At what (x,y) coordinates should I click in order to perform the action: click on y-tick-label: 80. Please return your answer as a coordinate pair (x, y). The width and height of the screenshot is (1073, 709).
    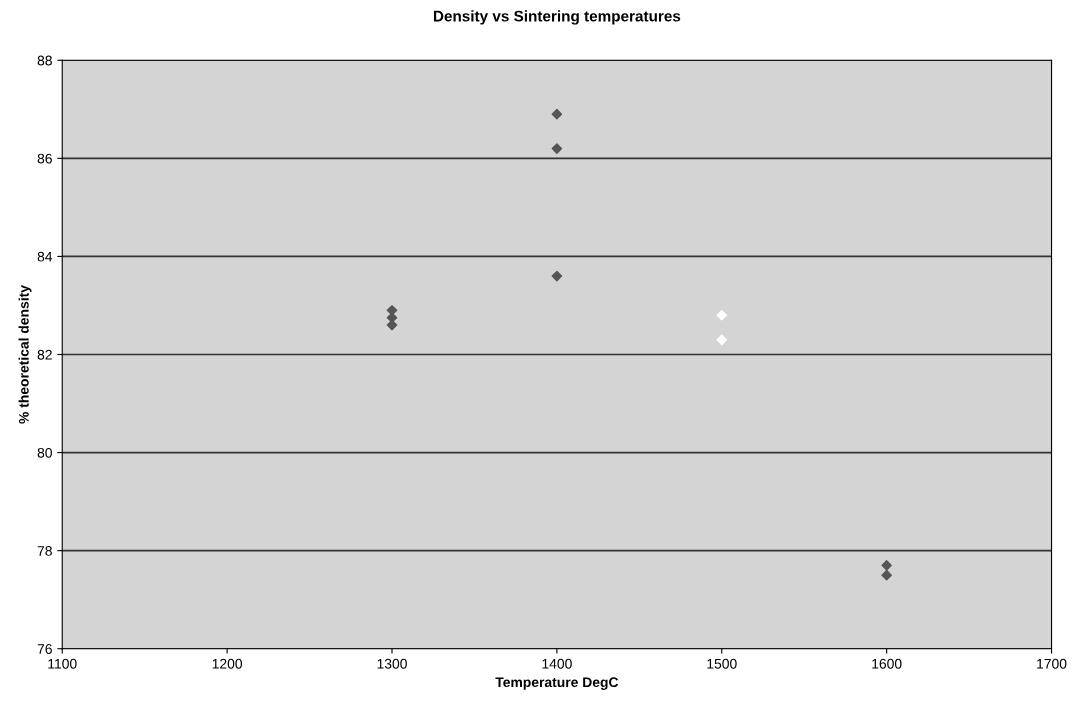
    Looking at the image, I should click on (44, 452).